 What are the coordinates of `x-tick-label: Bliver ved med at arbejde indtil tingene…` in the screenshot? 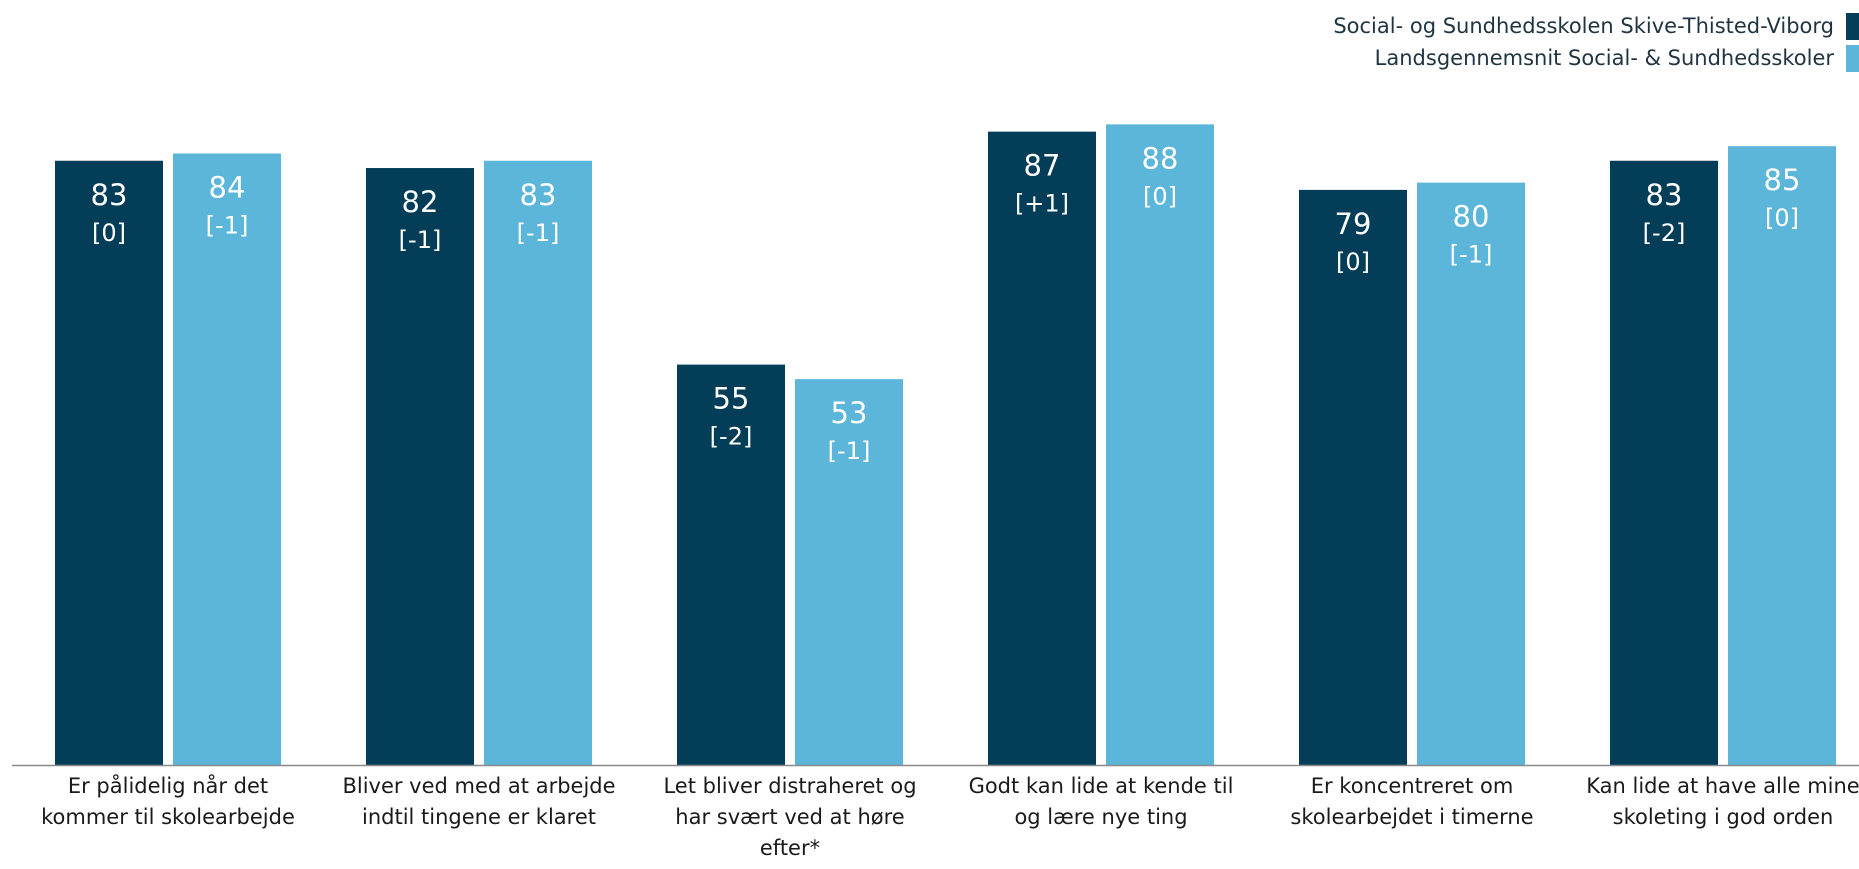 It's located at (479, 801).